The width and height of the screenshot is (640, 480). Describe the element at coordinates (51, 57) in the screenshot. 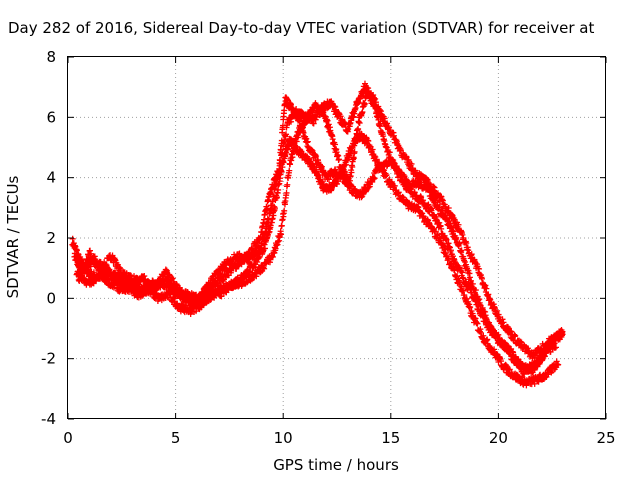

I see `y-tick-label: 8` at that location.